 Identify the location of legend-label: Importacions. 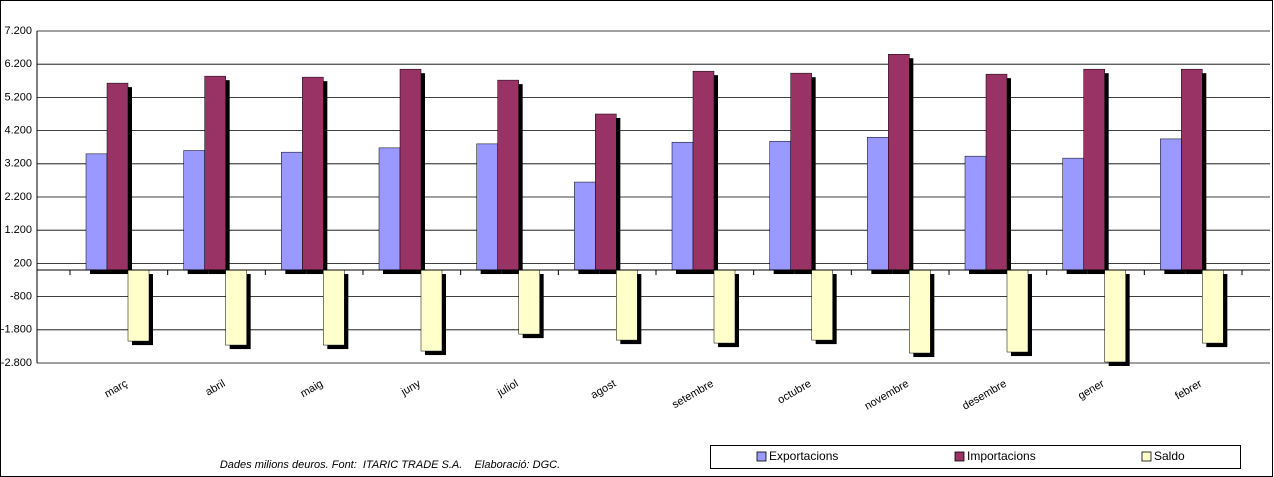
(1001, 456).